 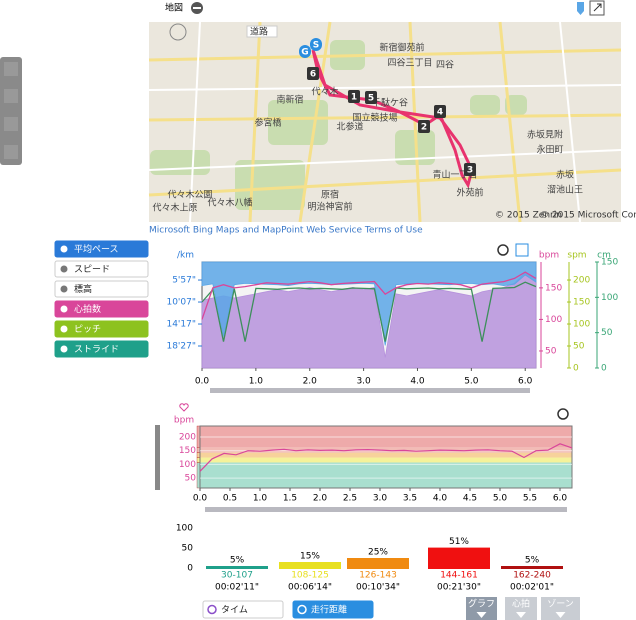 What do you see at coordinates (470, 499) in the screenshot?
I see `x-tick-label: 4.5` at bounding box center [470, 499].